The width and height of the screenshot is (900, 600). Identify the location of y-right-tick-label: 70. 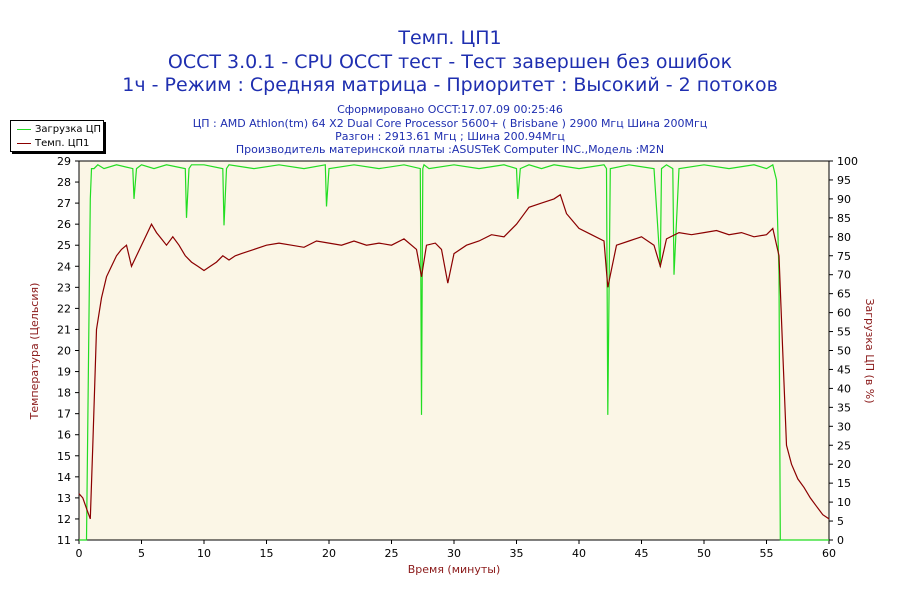
(844, 275).